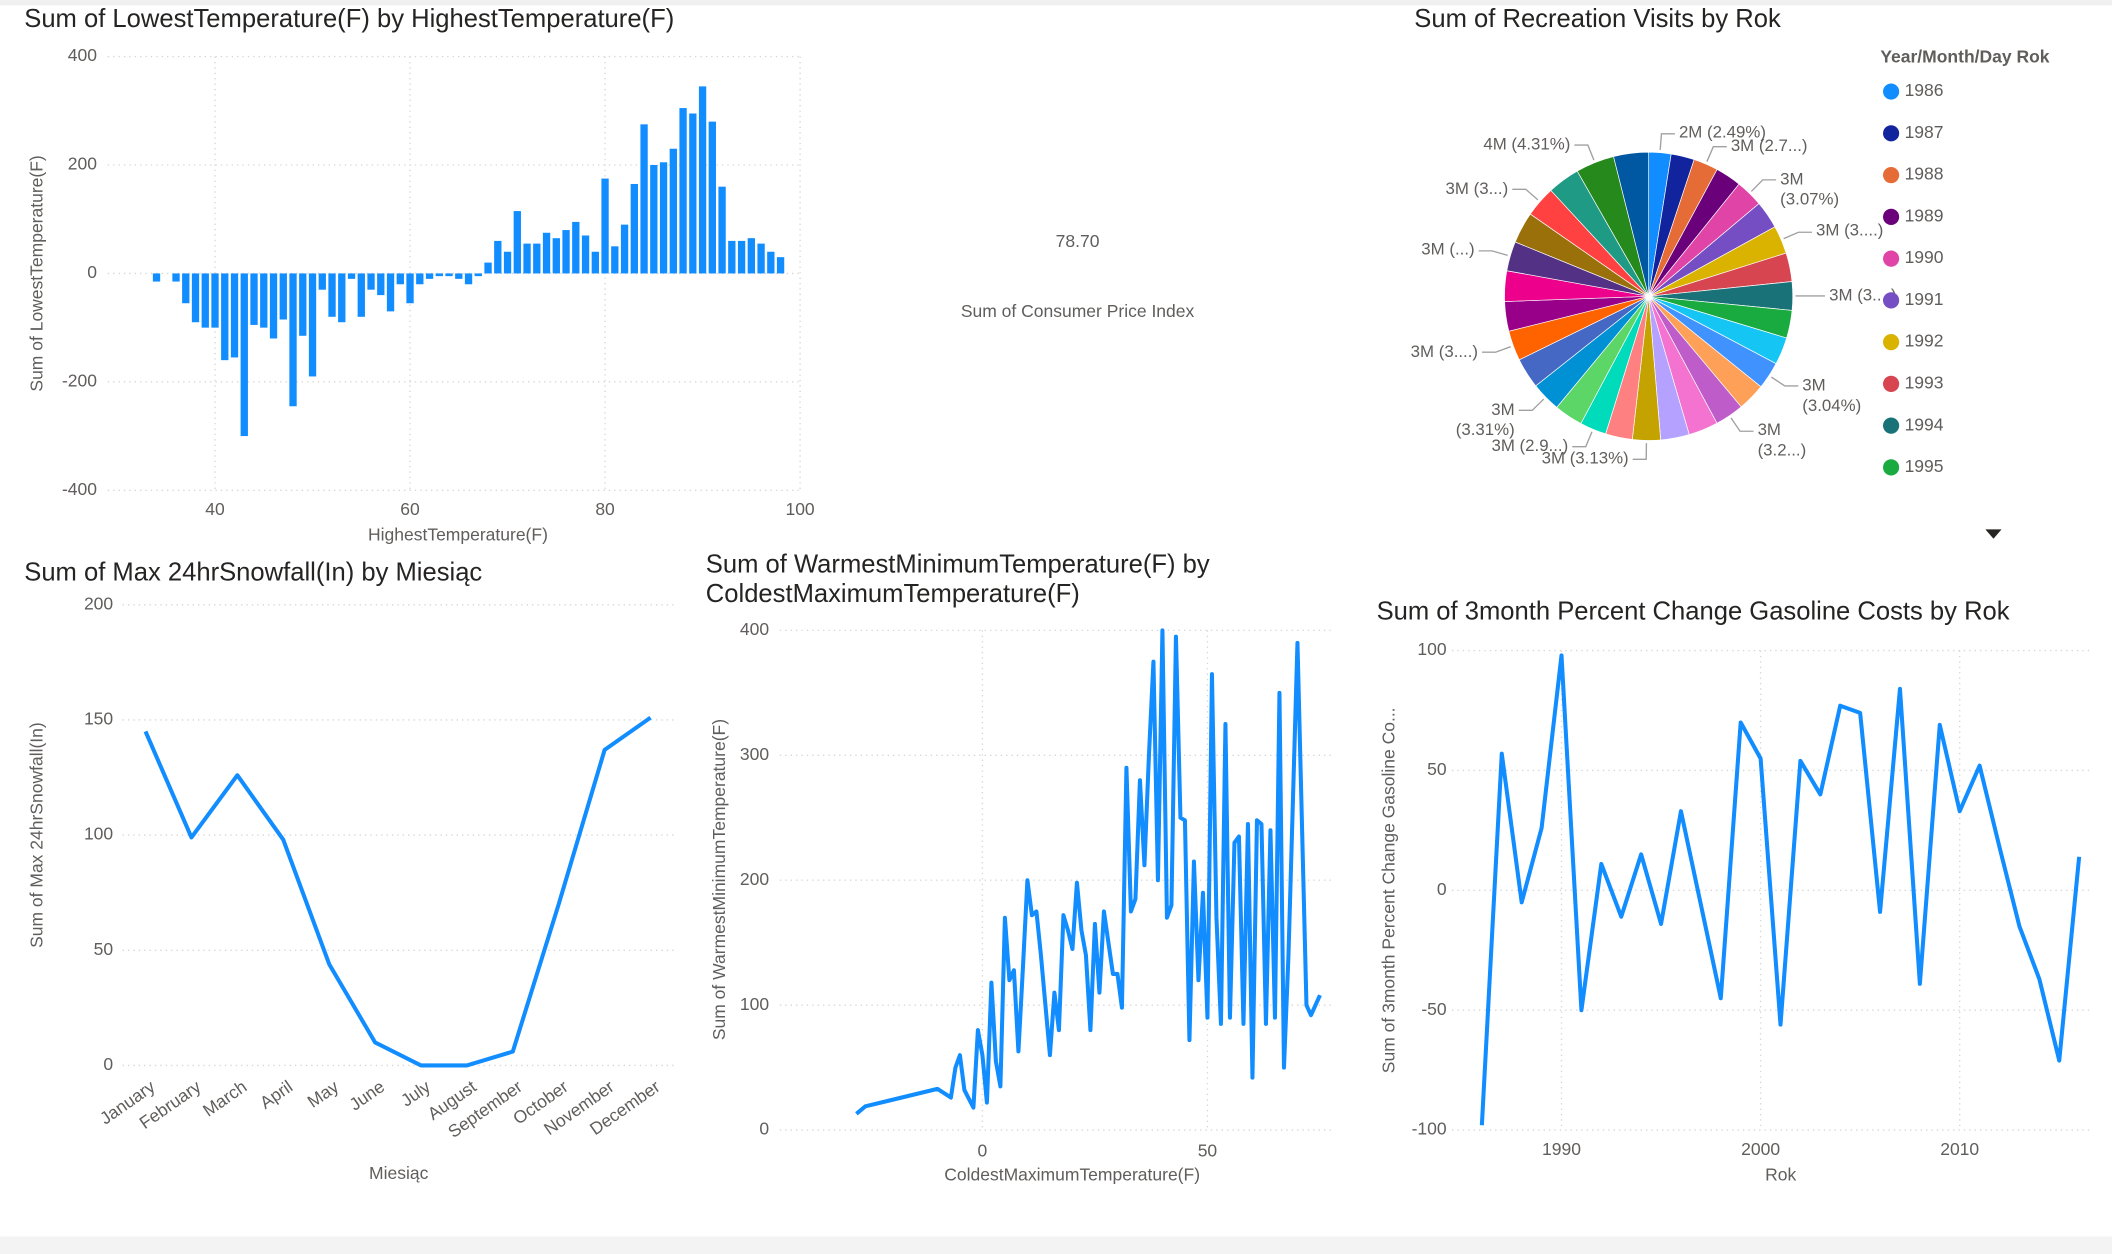  I want to click on data-label: 4M (4.31%), so click(1527, 144).